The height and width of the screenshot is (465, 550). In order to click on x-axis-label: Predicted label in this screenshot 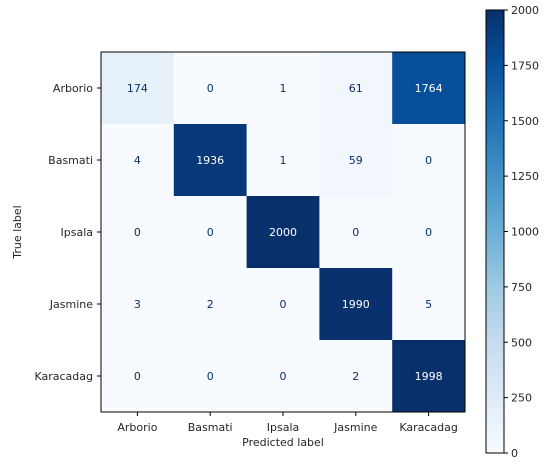, I will do `click(283, 442)`.